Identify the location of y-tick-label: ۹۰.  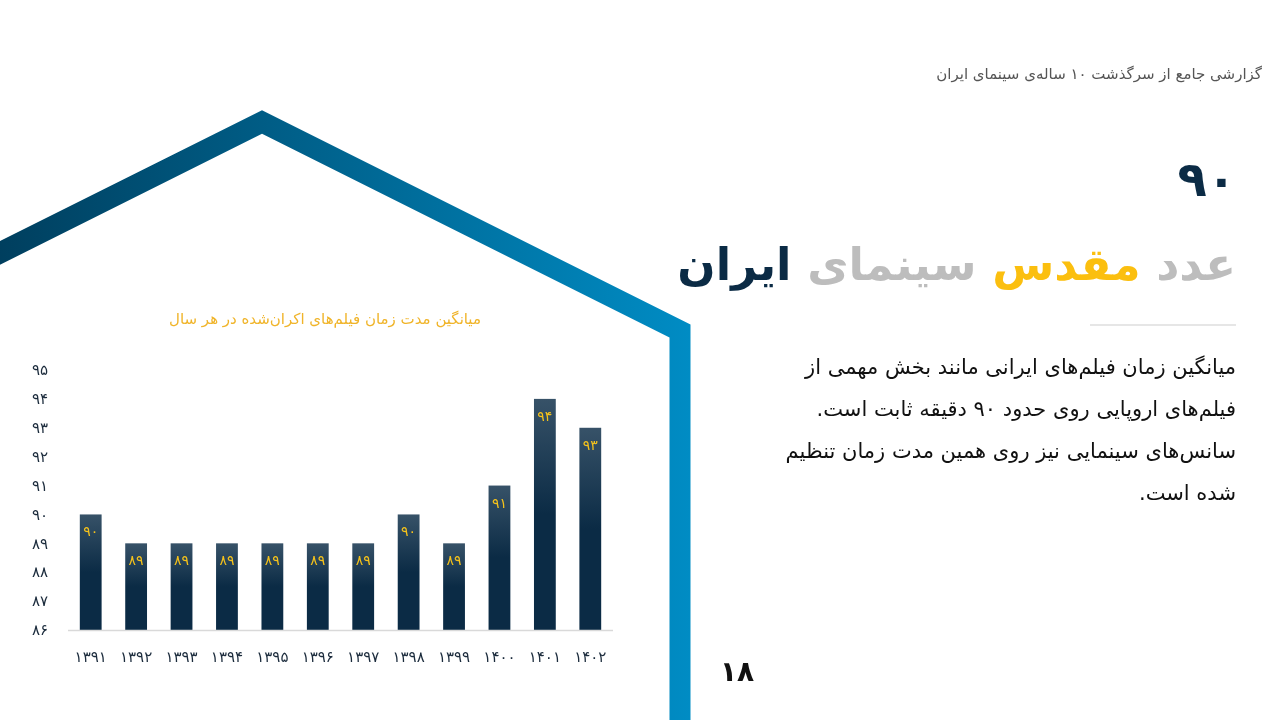
(39, 514).